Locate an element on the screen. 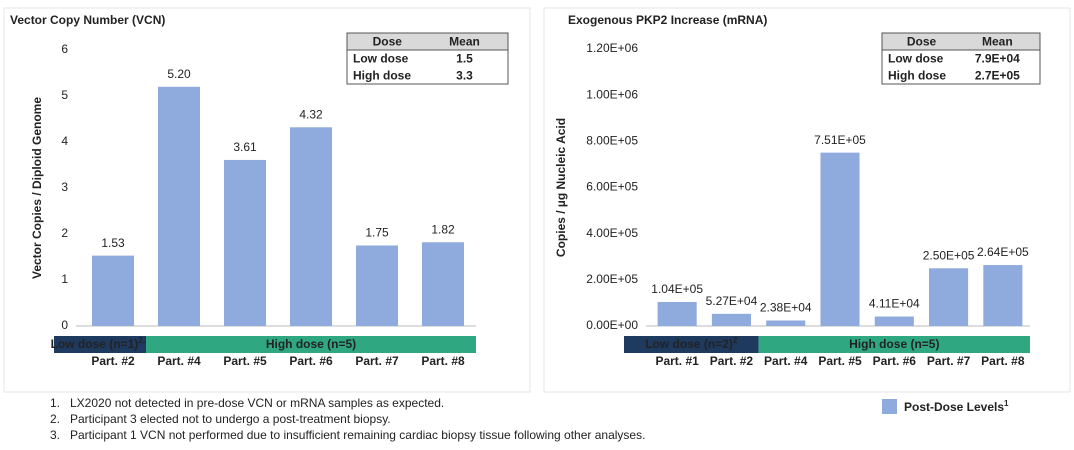 Image resolution: width=1074 pixels, height=450 pixels. y-tick-label: 4.00E+05 is located at coordinates (612, 233).